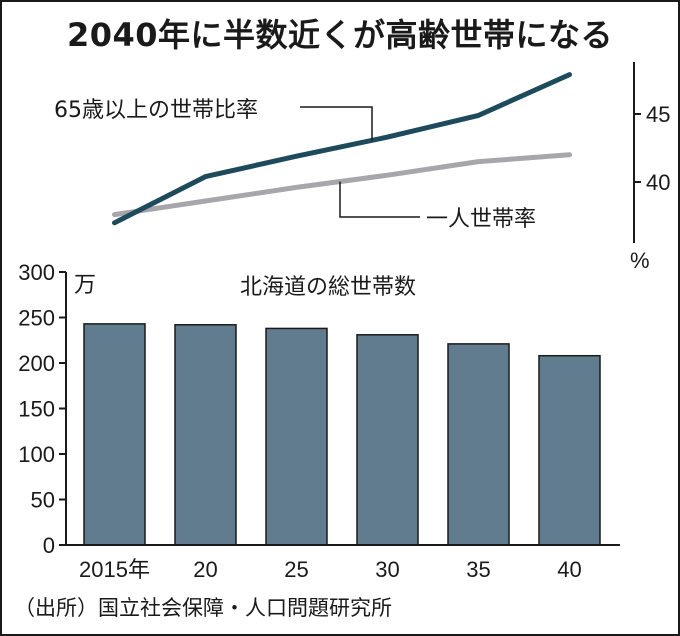  What do you see at coordinates (43, 500) in the screenshot?
I see `bar-ytick-label: 50` at bounding box center [43, 500].